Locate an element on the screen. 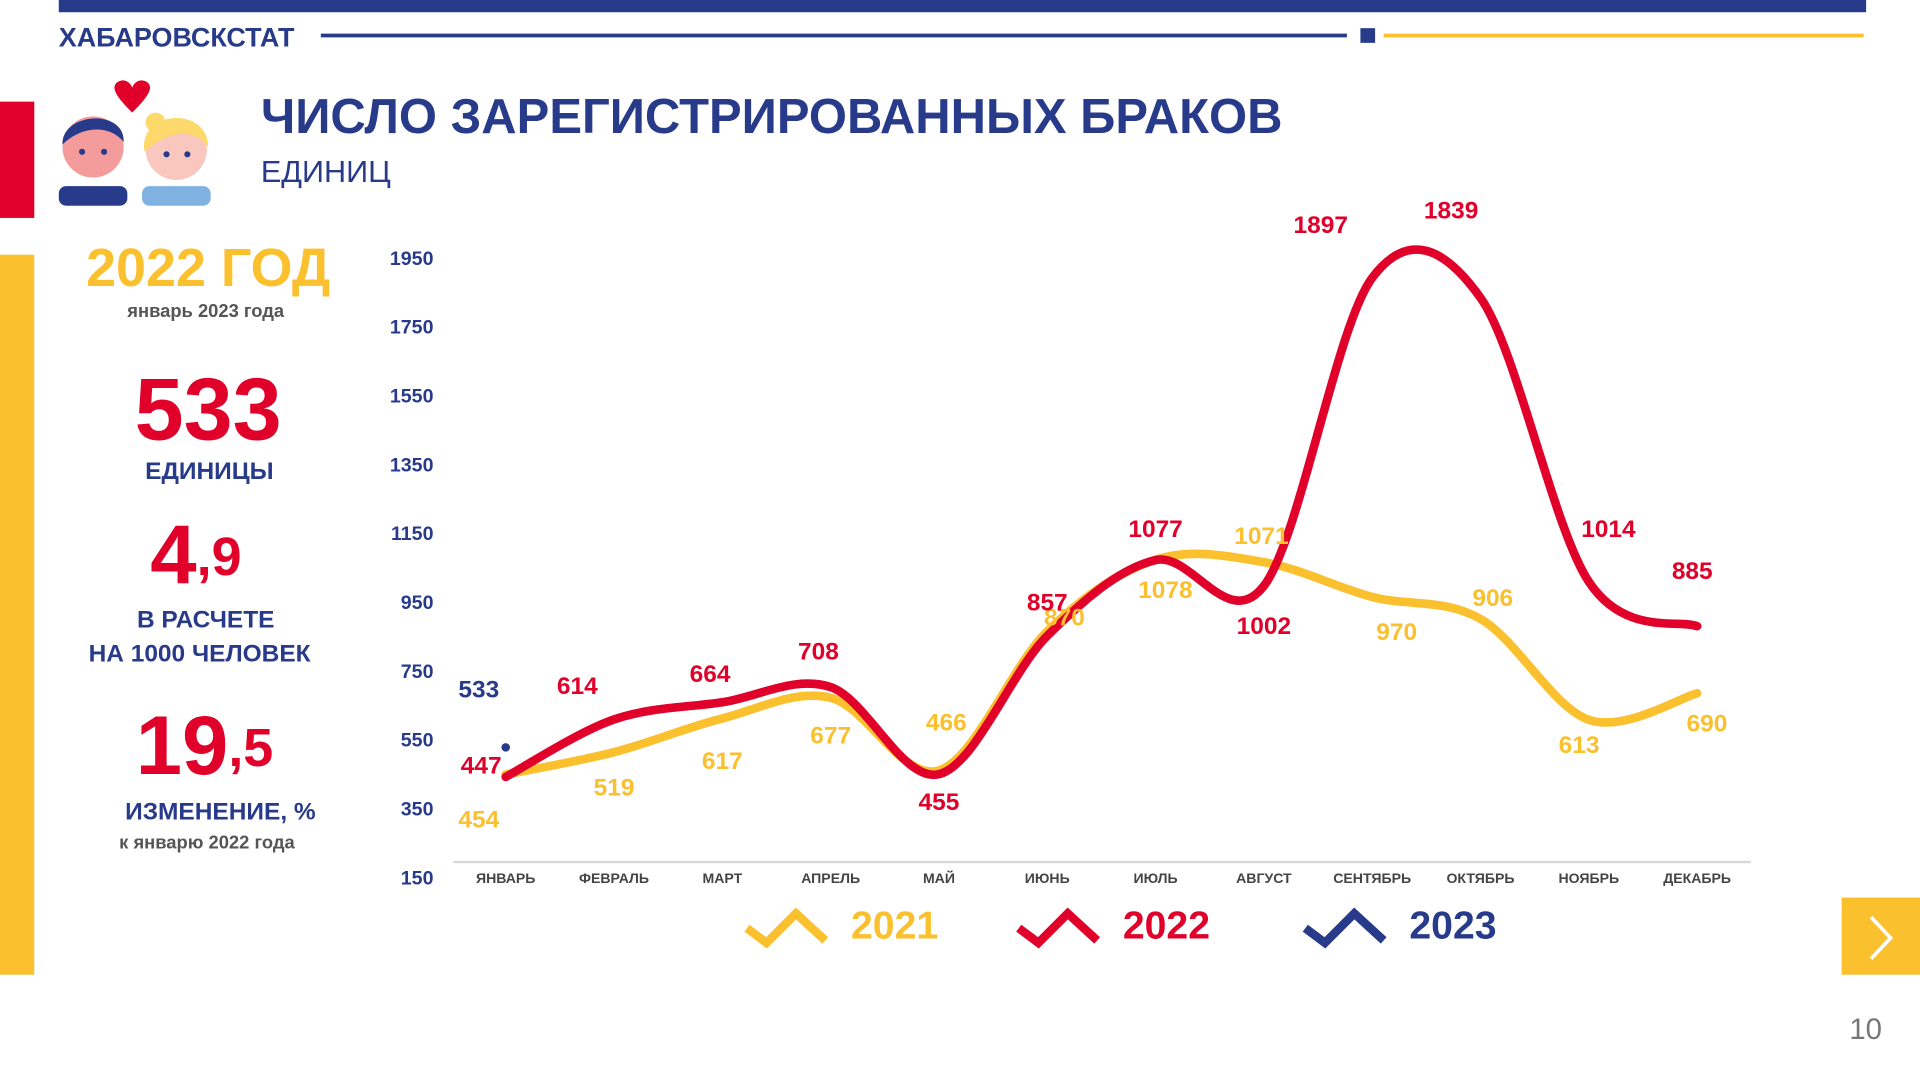 This screenshot has height=1080, width=1920. data-label: 613 is located at coordinates (1579, 745).